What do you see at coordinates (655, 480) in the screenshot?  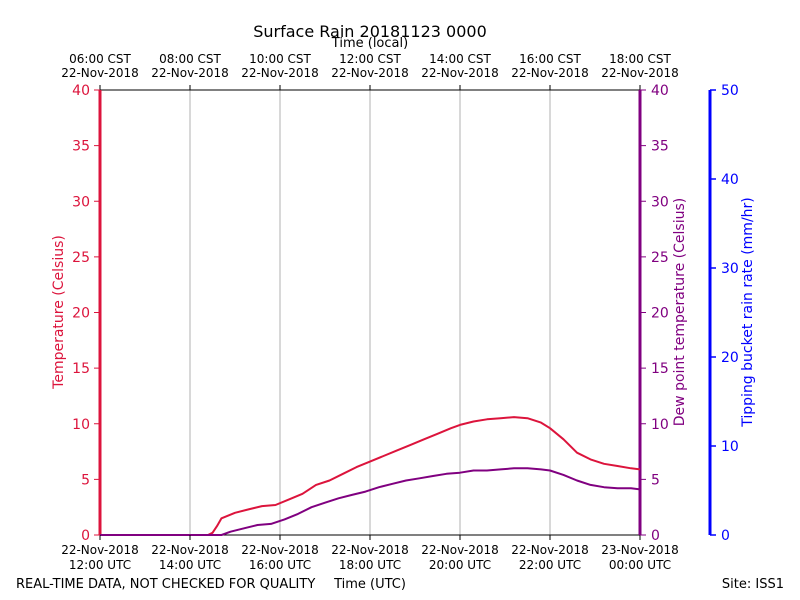 I see `dewpoint-tick-label: 5` at bounding box center [655, 480].